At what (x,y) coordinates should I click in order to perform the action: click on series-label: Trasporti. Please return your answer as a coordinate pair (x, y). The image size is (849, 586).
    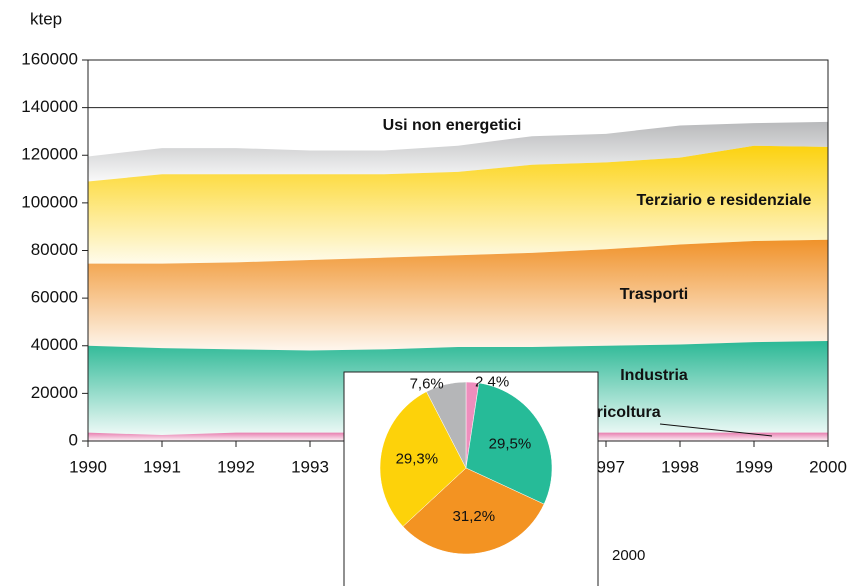
    Looking at the image, I should click on (654, 294).